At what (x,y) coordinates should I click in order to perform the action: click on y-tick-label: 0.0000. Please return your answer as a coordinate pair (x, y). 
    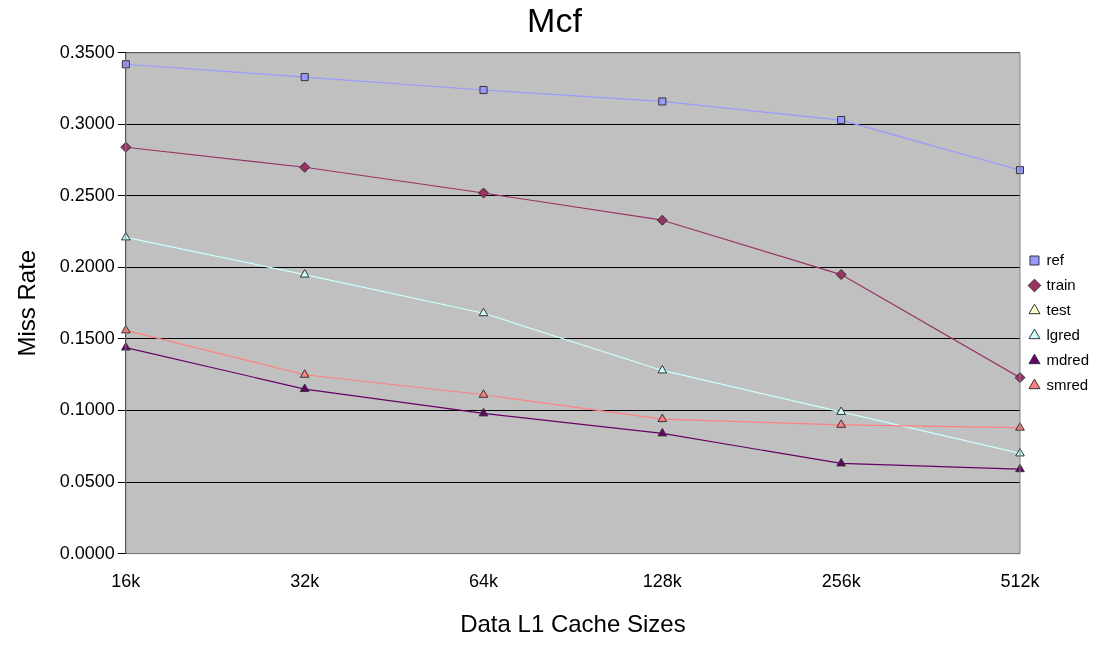
    Looking at the image, I should click on (87, 552).